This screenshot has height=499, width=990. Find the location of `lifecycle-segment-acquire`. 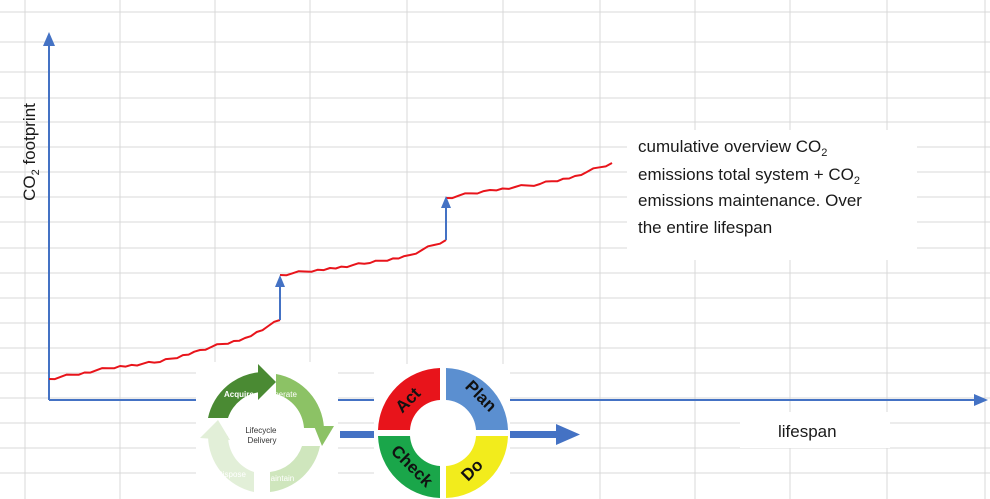

lifecycle-segment-acquire is located at coordinates (235, 395).